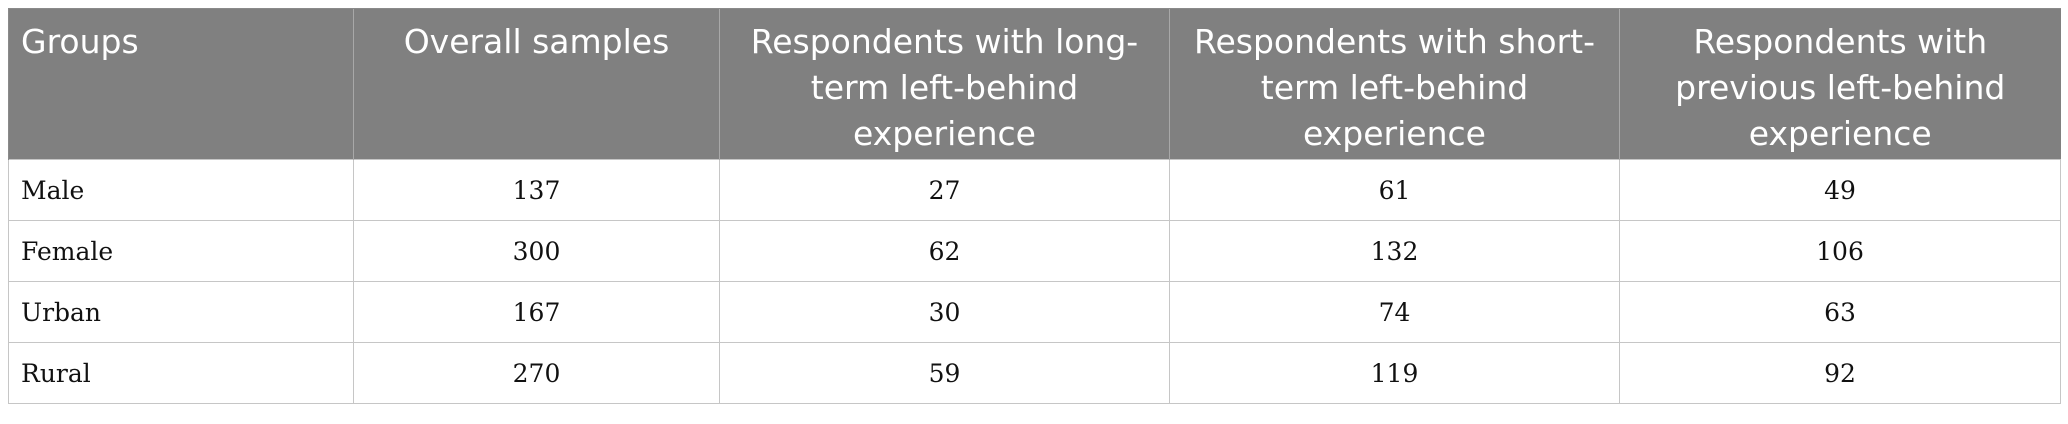 The width and height of the screenshot is (2068, 424). I want to click on cell-group: Rural, so click(181, 373).